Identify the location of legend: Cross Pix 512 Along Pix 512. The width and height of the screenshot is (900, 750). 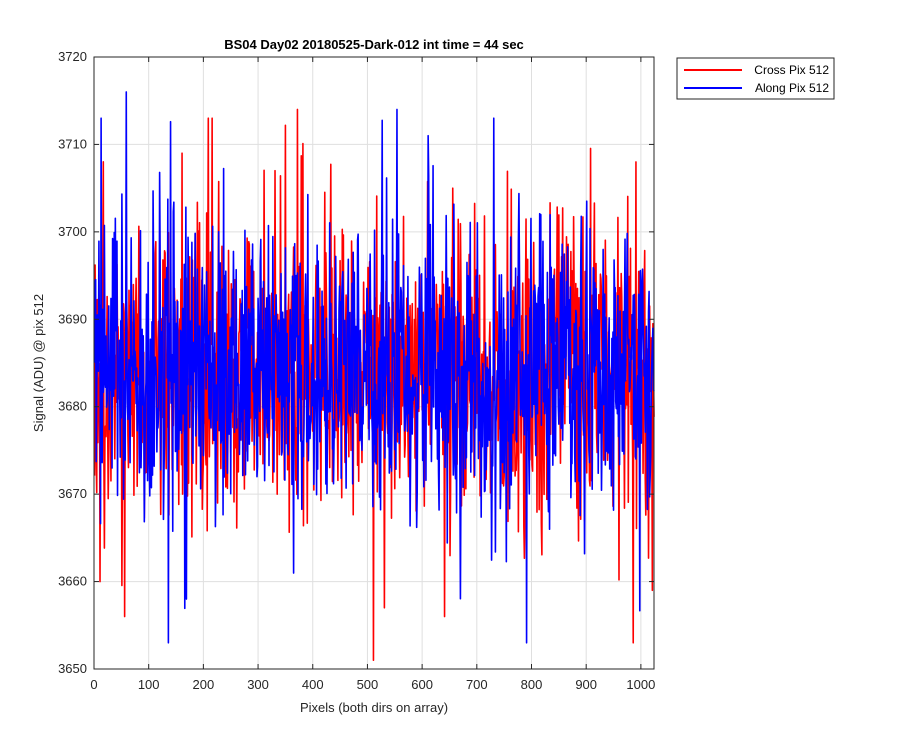
(755, 78).